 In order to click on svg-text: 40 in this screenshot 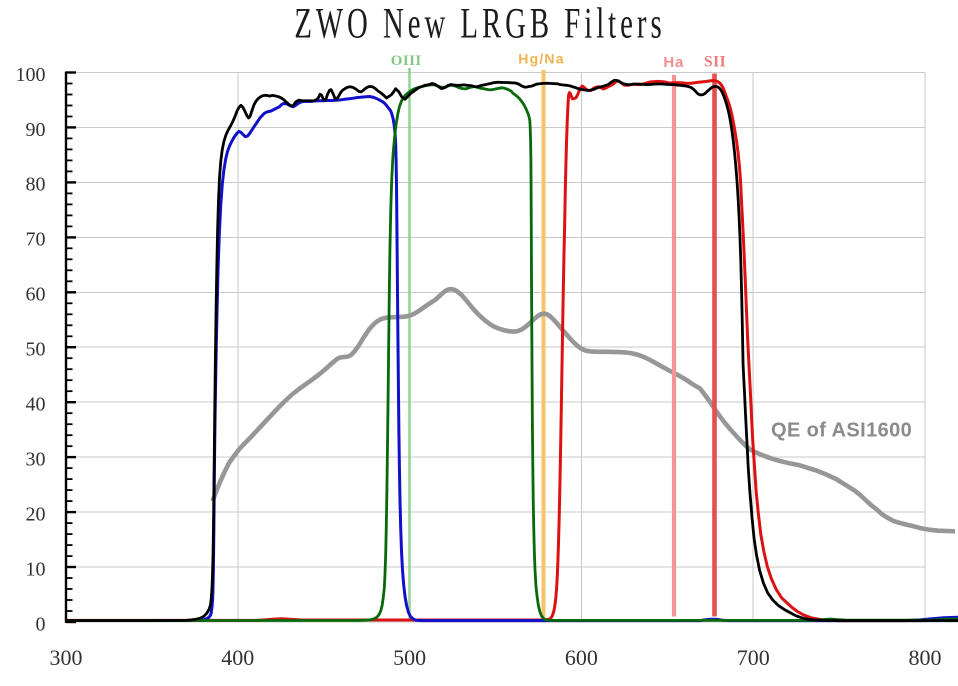, I will do `click(36, 405)`.